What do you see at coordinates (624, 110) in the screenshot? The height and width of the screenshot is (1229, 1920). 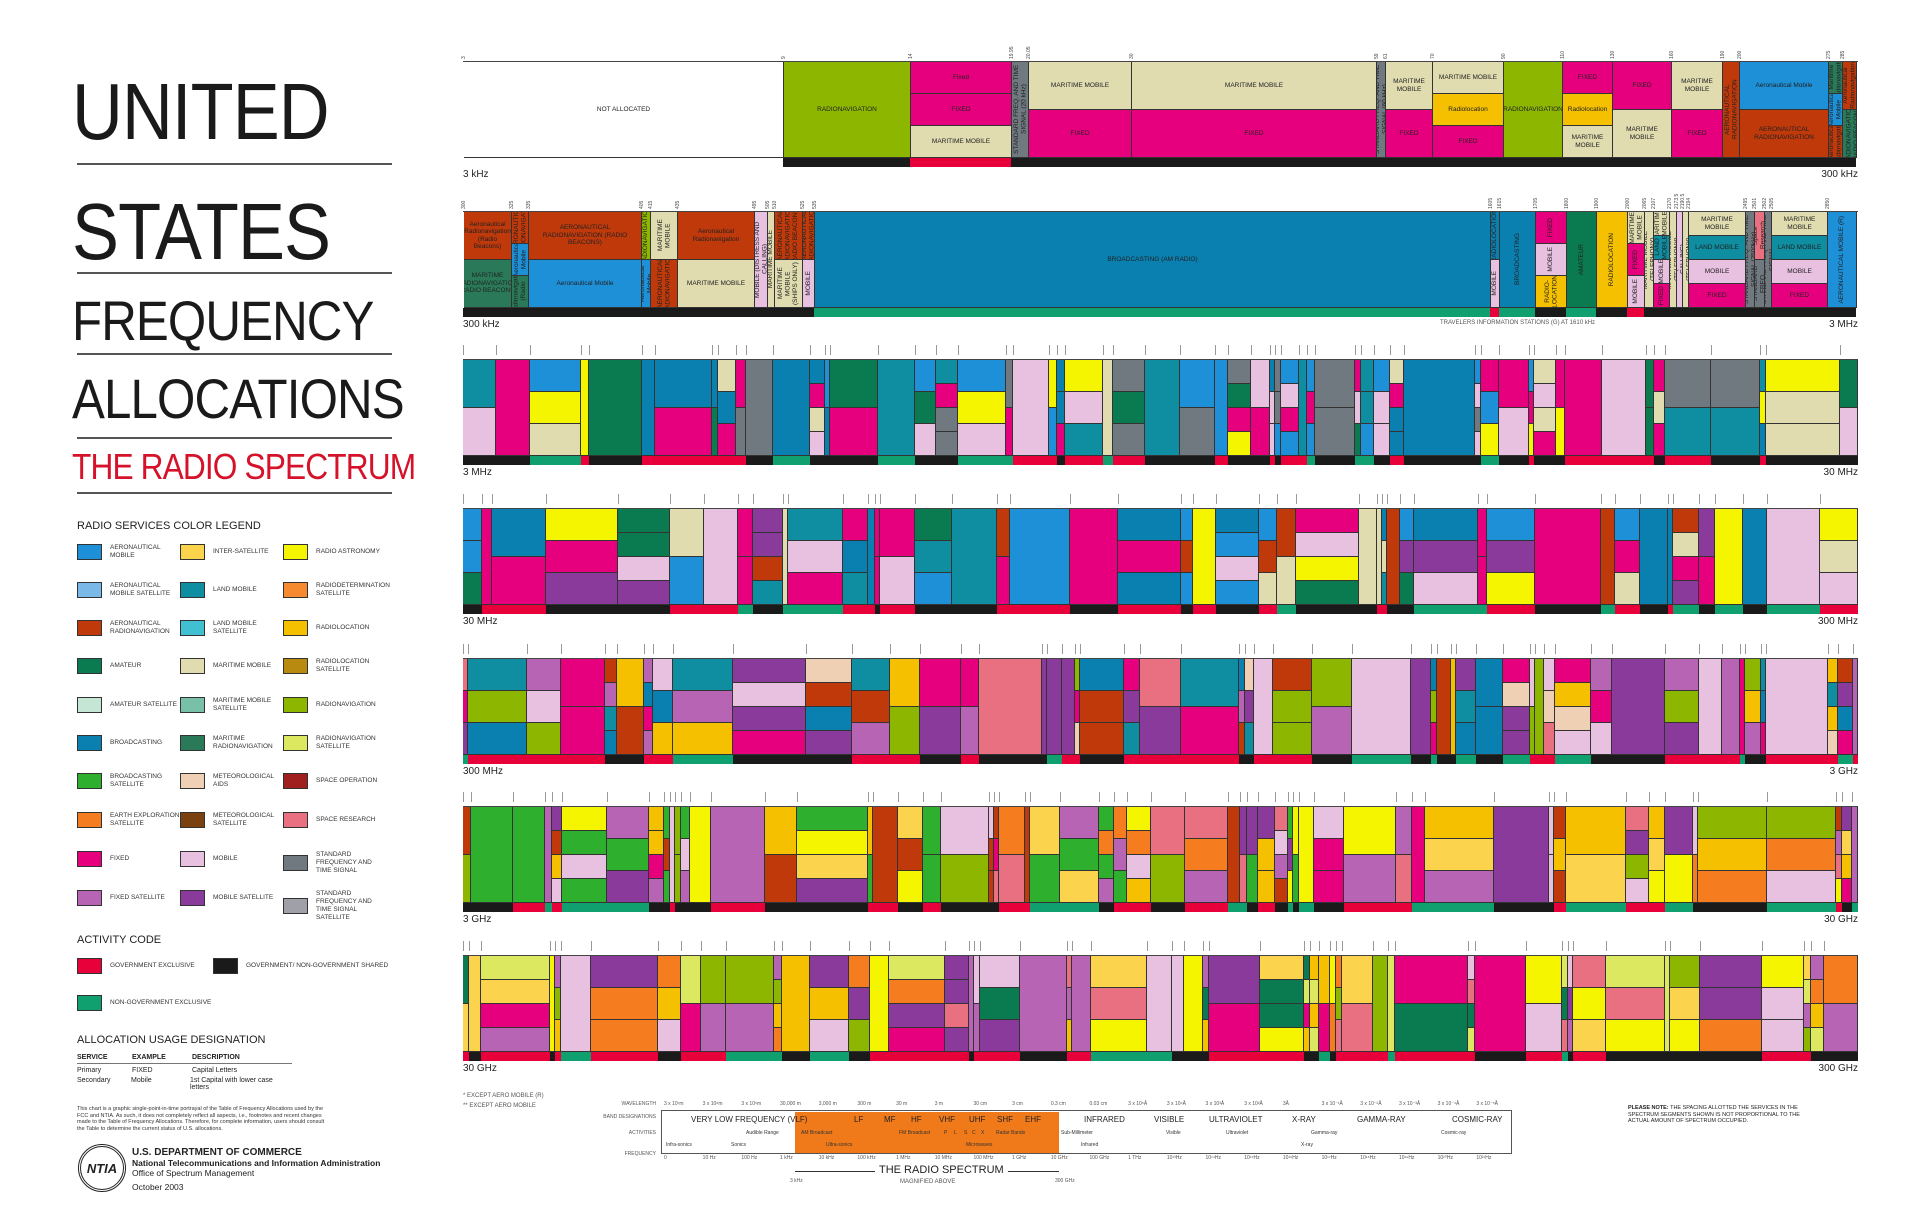 I see `allocation-block: NOT ALLOCATED` at bounding box center [624, 110].